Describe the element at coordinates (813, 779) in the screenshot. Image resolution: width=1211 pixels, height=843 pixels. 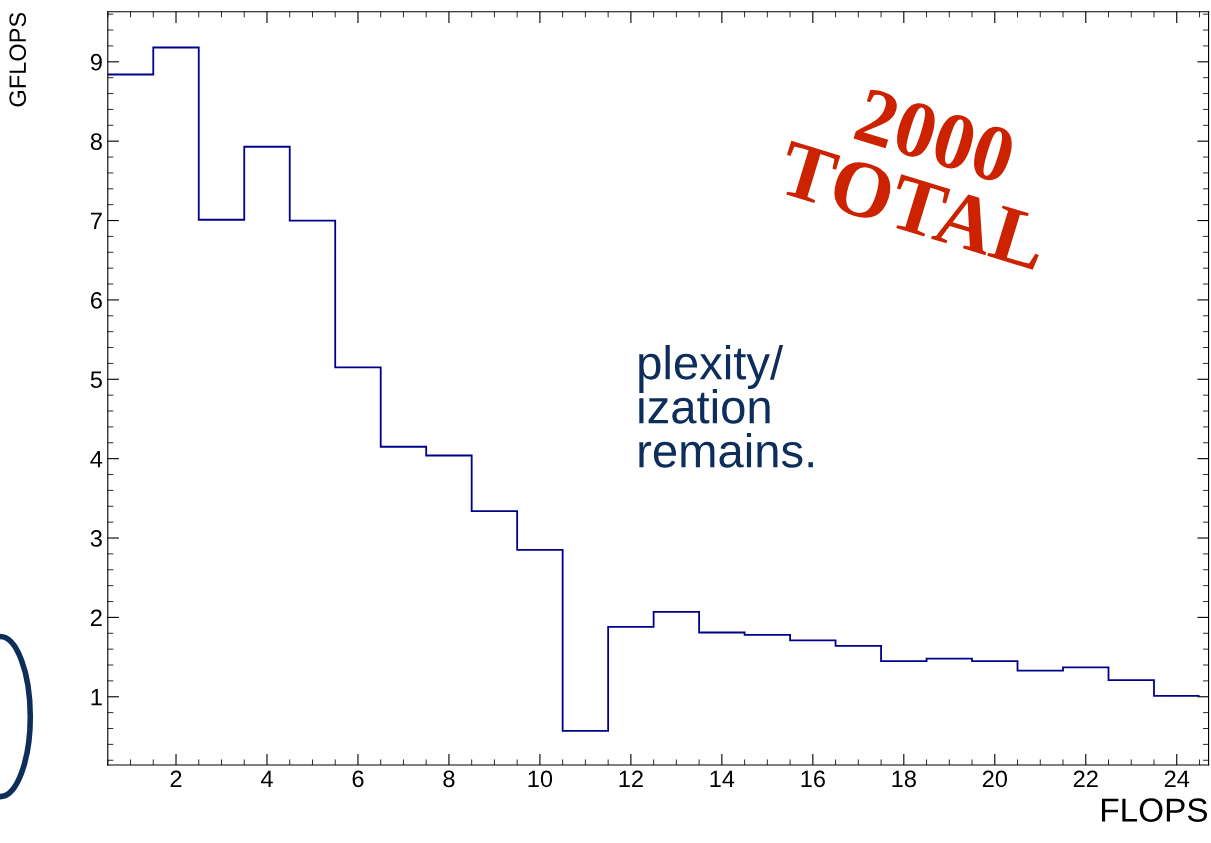
I see `x-tick-label: 16` at that location.